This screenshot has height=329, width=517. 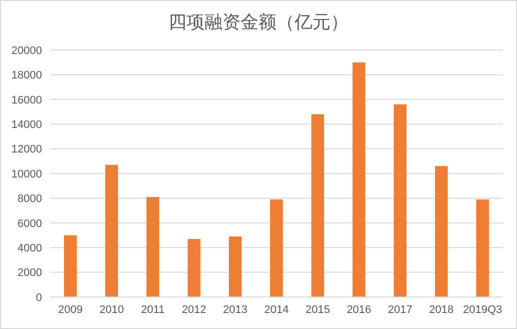 I want to click on x-tick-label: 2016, so click(x=359, y=310).